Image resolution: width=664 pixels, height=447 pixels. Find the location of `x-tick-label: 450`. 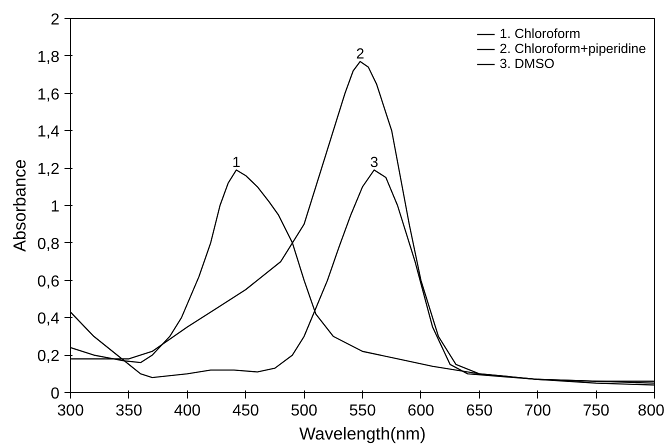

x-tick-label: 450 is located at coordinates (246, 411).